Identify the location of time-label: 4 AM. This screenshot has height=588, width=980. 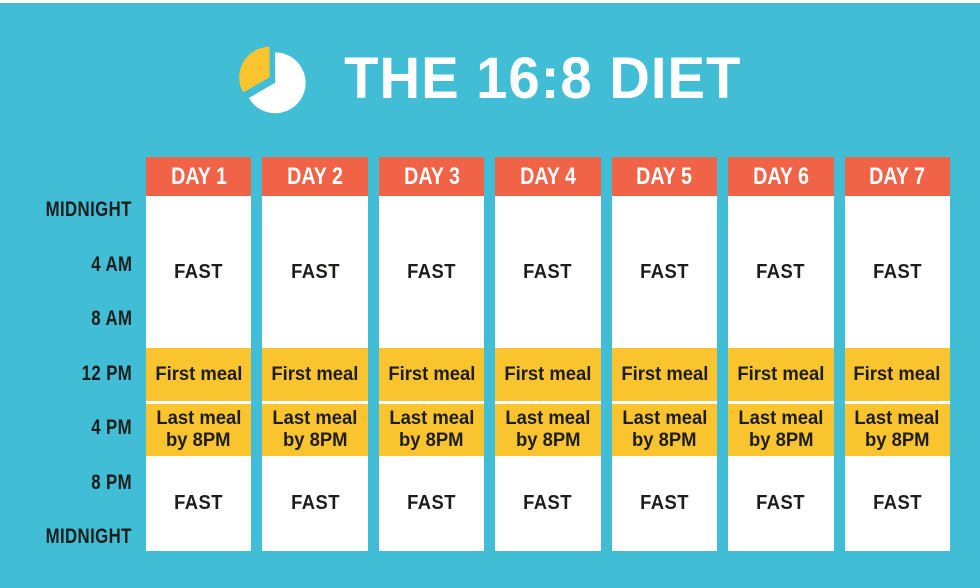
(111, 264).